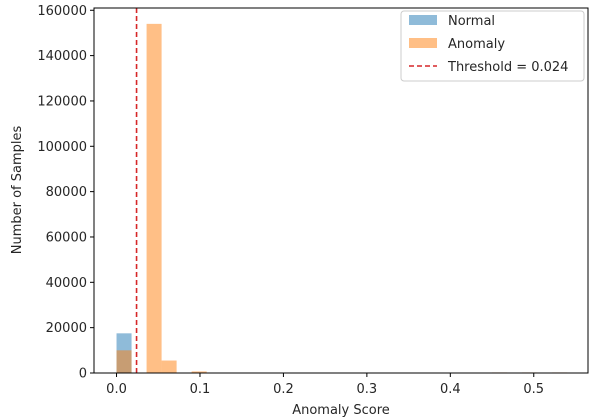  I want to click on y-tick-label: 20000, so click(66, 328).